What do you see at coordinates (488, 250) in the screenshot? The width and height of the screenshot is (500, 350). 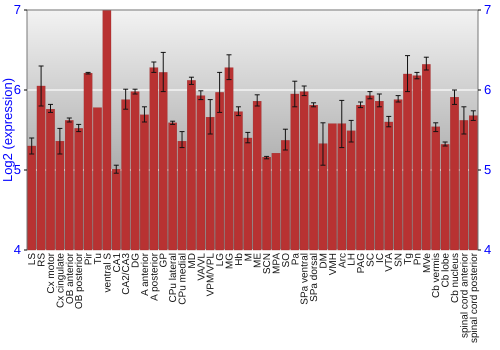 I see `y2-tick-label: 4` at bounding box center [488, 250].